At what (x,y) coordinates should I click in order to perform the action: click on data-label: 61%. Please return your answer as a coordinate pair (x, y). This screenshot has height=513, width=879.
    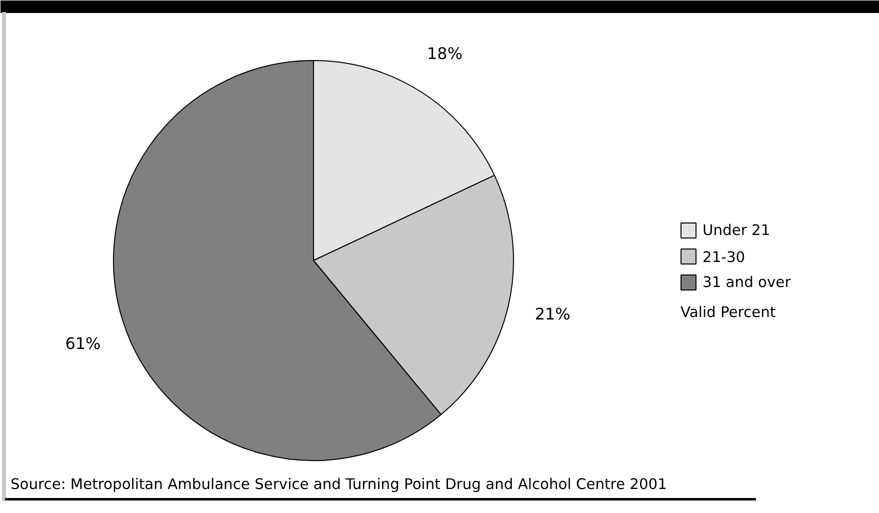
    Looking at the image, I should click on (83, 343).